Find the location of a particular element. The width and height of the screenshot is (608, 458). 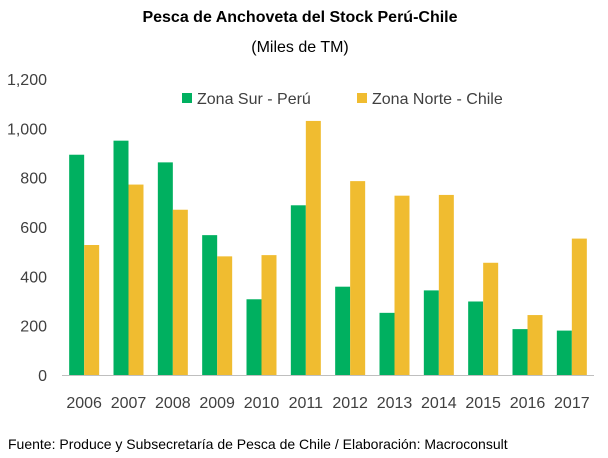

bar-zona-sur-peru-2013 is located at coordinates (387, 343).